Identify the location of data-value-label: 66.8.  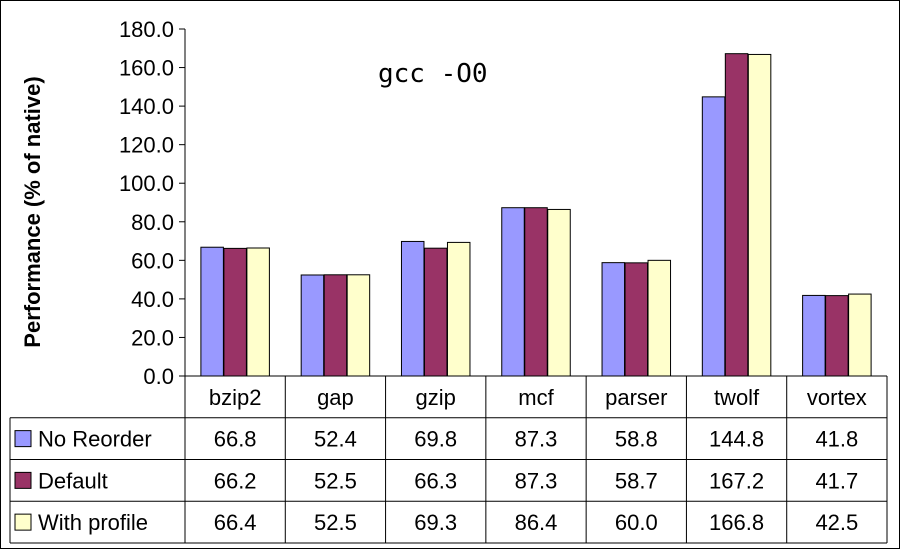
(235, 439).